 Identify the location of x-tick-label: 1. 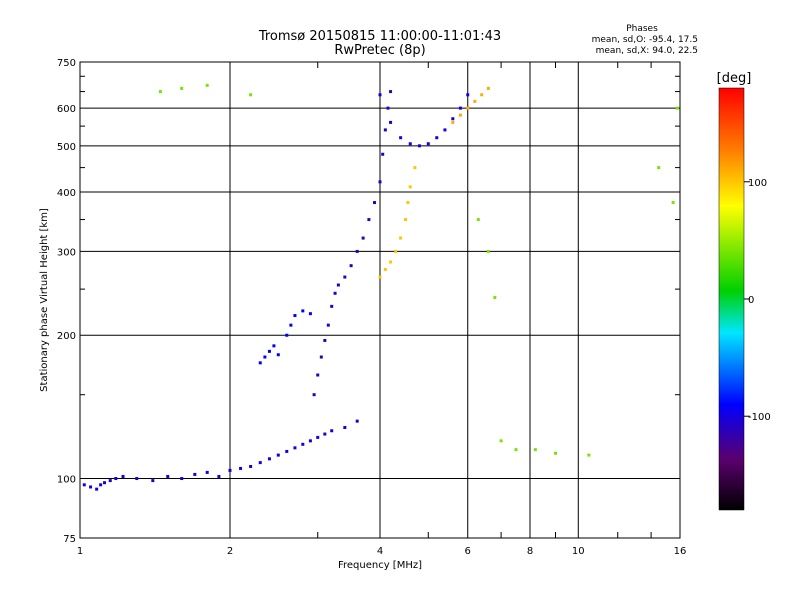
(80, 551).